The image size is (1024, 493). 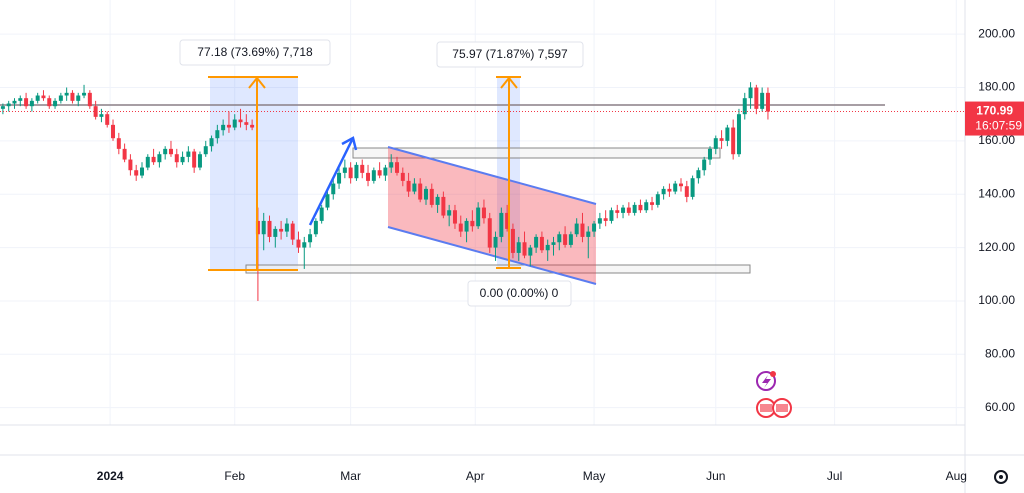 What do you see at coordinates (350, 476) in the screenshot?
I see `x-tick-label: Mar` at bounding box center [350, 476].